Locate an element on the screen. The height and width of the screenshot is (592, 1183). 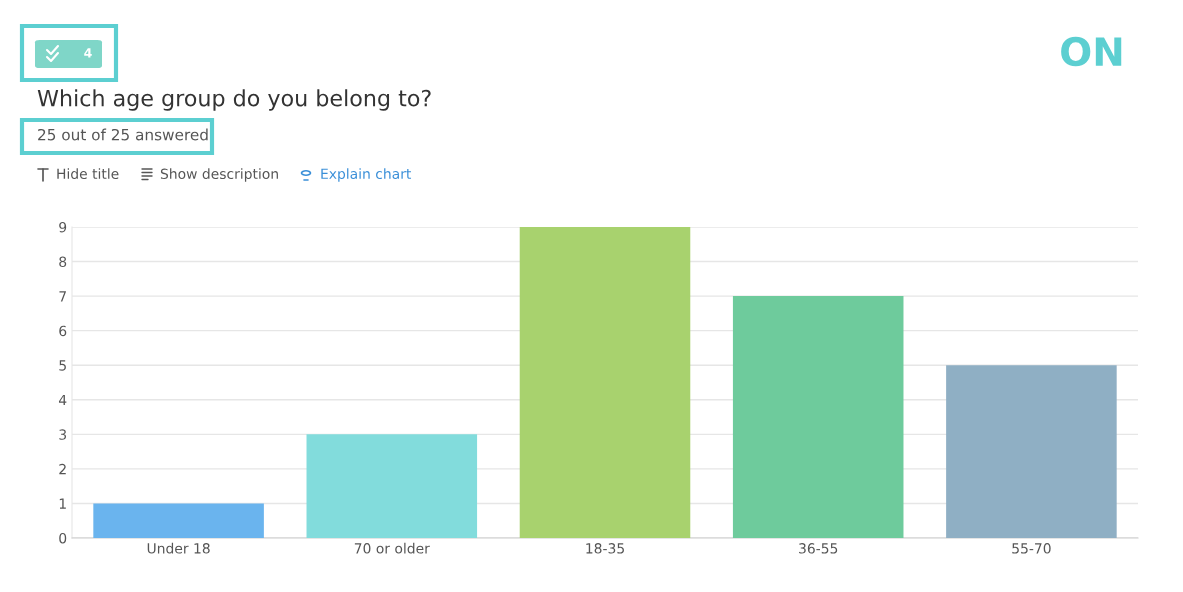
text: 4 is located at coordinates (88, 53).